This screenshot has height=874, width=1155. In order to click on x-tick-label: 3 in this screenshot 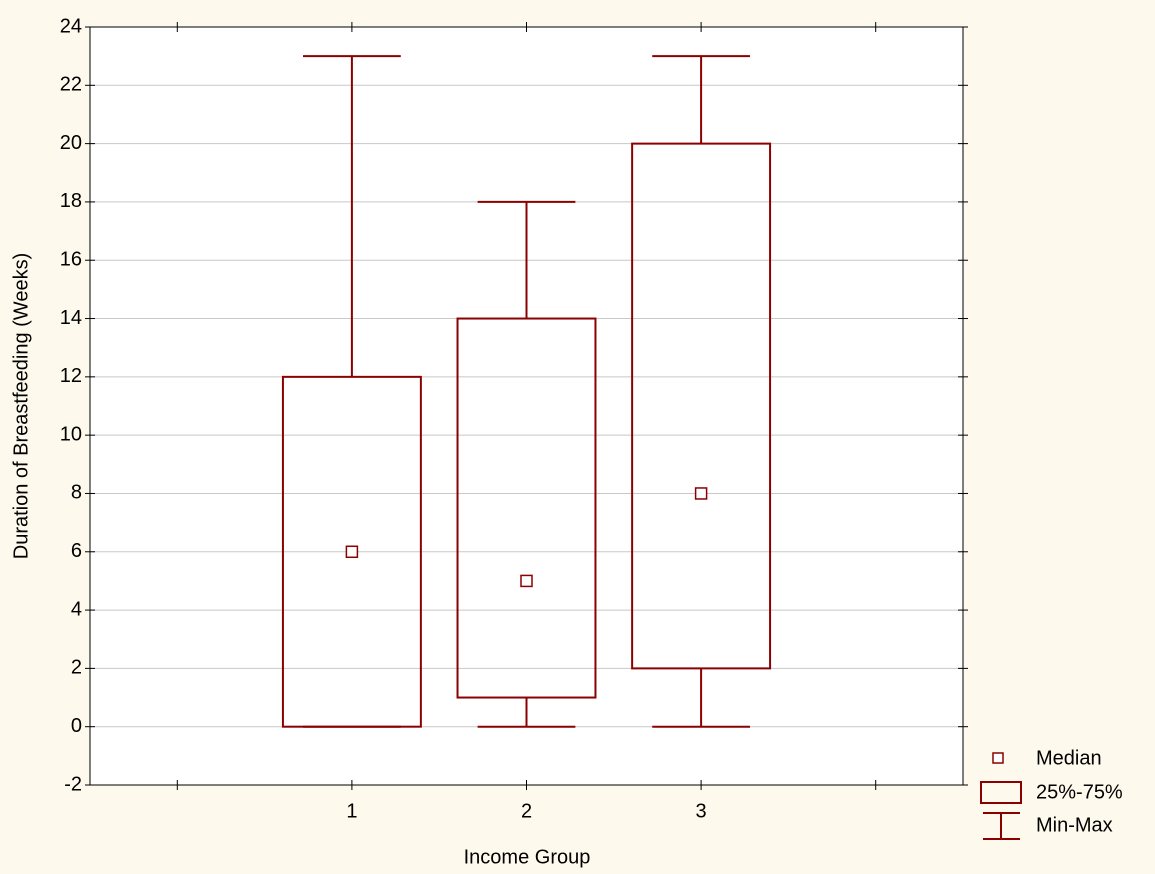, I will do `click(701, 811)`.